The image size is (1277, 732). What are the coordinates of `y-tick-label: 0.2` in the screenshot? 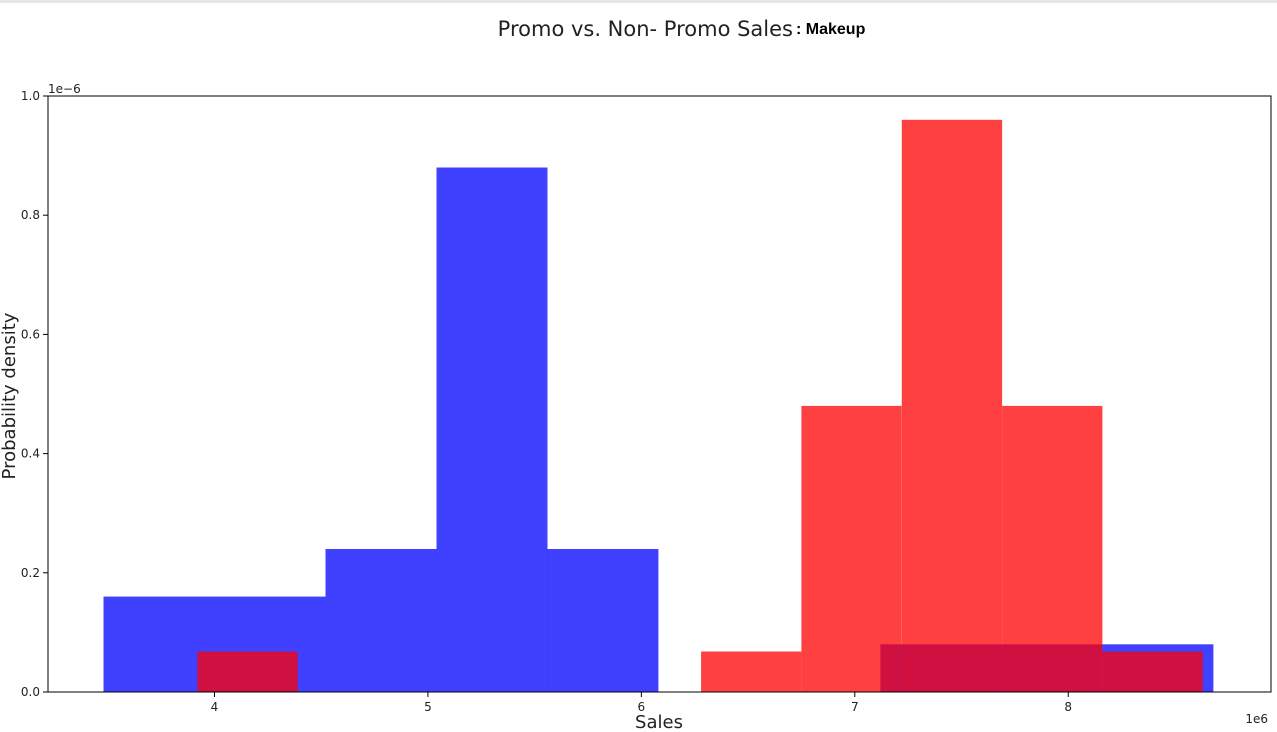 It's located at (30, 573).